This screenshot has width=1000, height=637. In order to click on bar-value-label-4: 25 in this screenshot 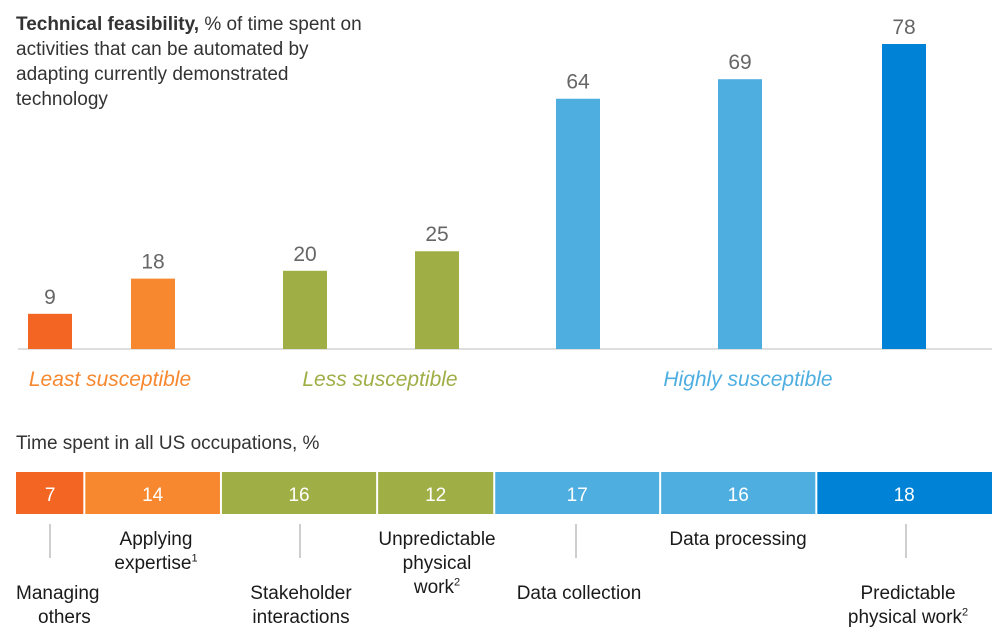, I will do `click(436, 234)`.